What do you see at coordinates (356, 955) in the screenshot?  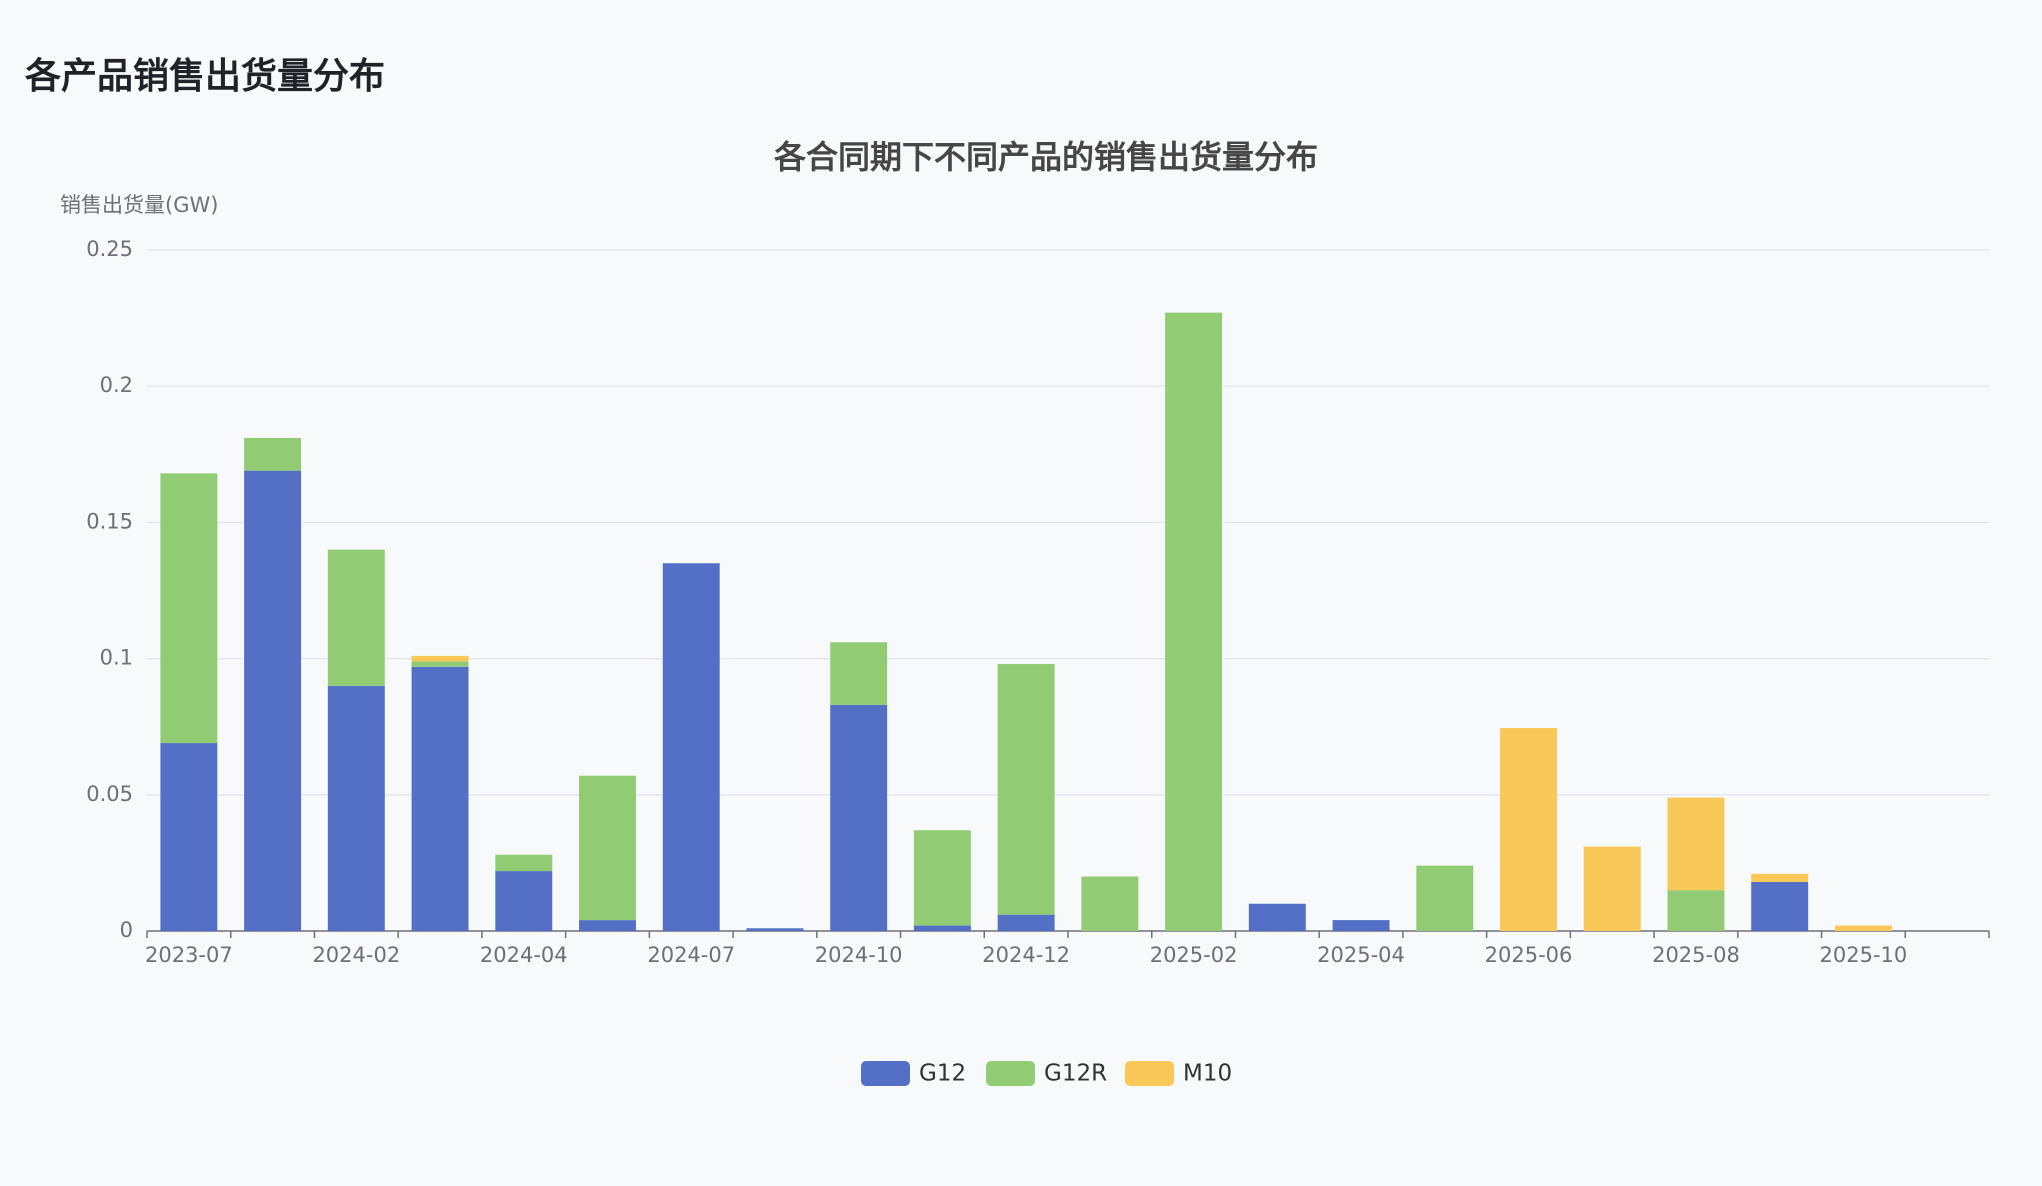 I see `x-tick-label: 2024-02` at bounding box center [356, 955].